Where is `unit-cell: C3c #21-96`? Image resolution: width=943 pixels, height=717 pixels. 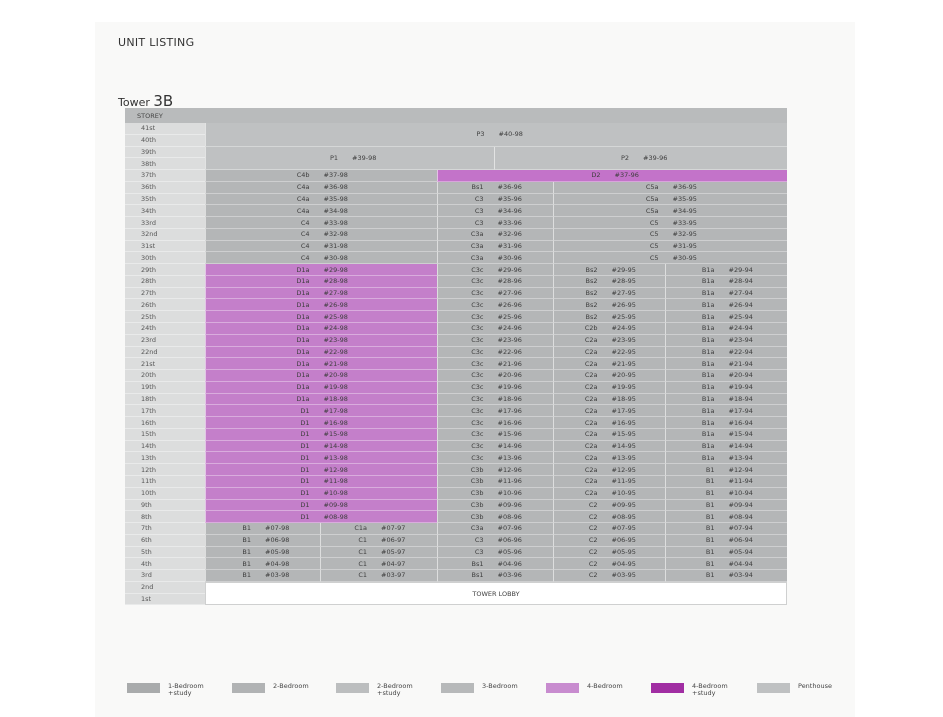 unit-cell: C3c #21-96 is located at coordinates (495, 364).